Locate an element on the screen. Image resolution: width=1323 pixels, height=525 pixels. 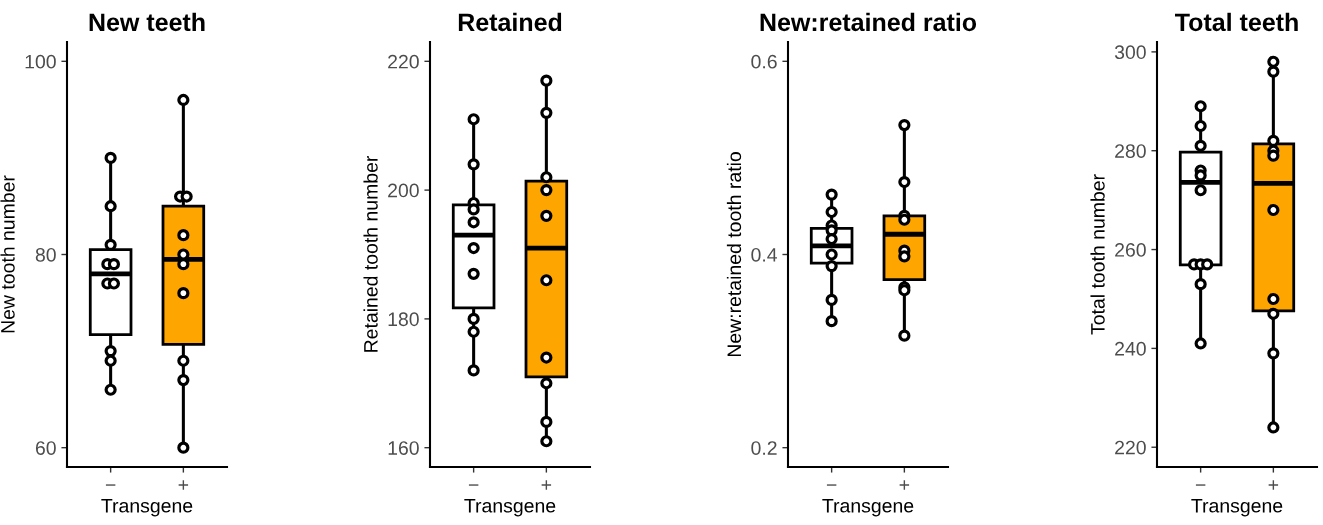
y-tick-label: 280 is located at coordinates (1130, 151).